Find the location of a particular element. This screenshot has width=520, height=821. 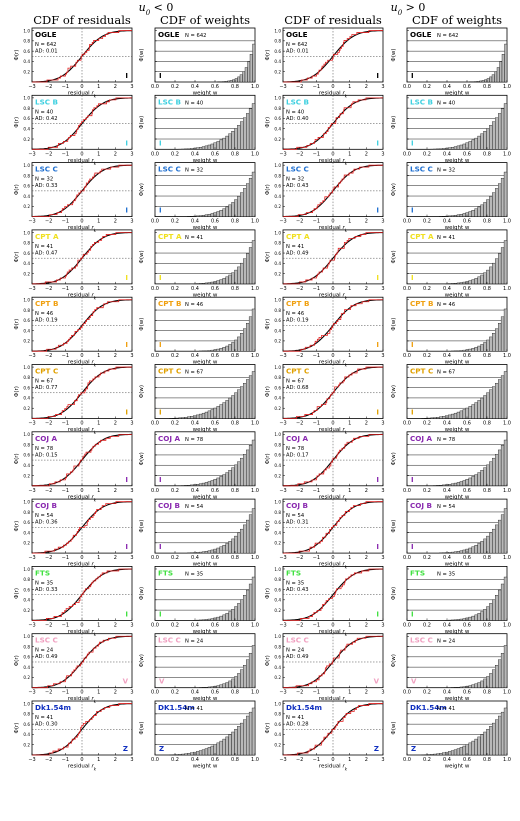

band-label: V is located at coordinates (377, 682).